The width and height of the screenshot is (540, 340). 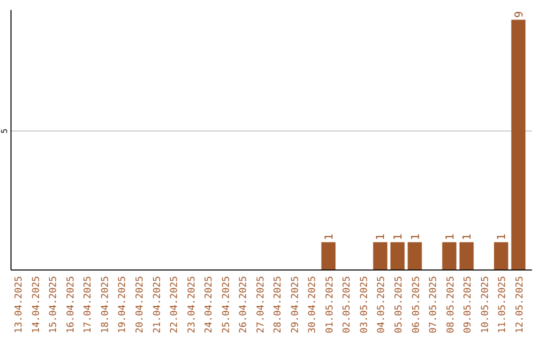 What do you see at coordinates (54, 305) in the screenshot?
I see `x-tick-label: 15.04.2025` at bounding box center [54, 305].